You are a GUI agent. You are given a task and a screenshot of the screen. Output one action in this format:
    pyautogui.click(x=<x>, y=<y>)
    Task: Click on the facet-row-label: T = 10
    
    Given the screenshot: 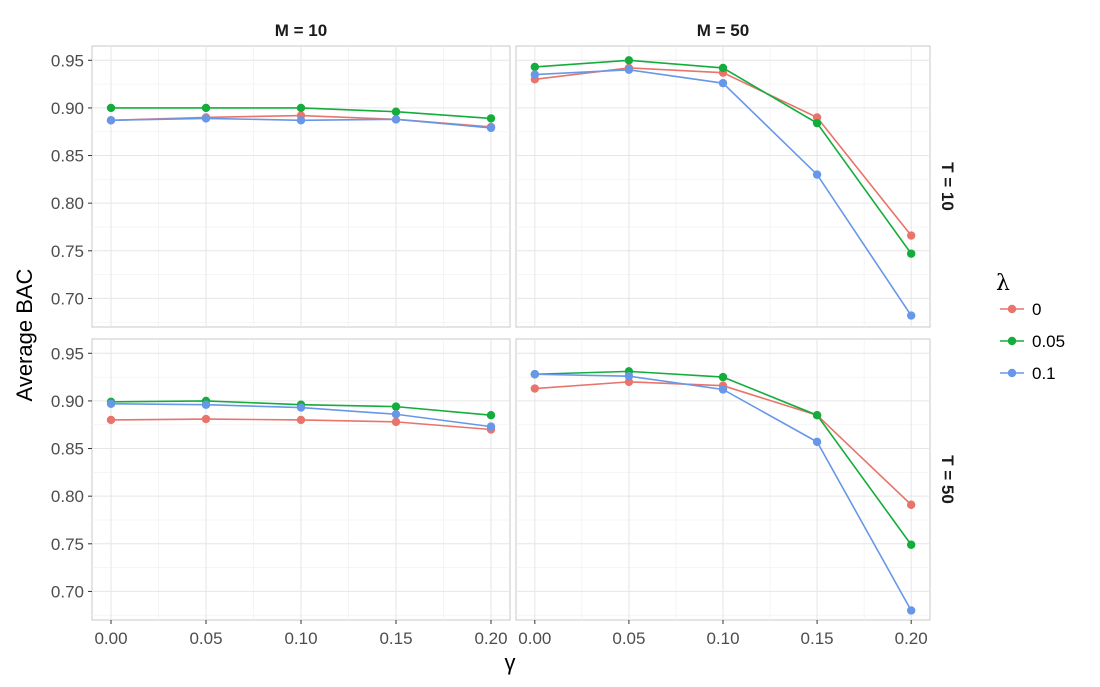 What is the action you would take?
    pyautogui.click(x=947, y=186)
    